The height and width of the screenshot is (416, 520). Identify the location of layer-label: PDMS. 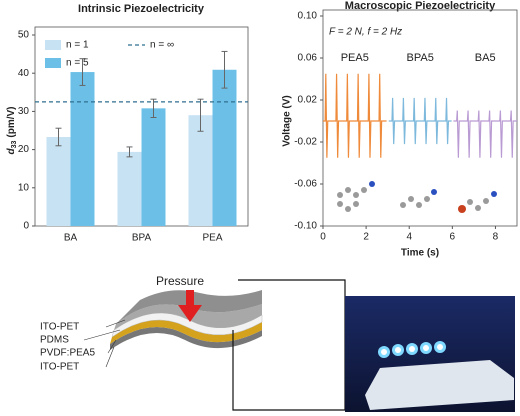
(54, 340).